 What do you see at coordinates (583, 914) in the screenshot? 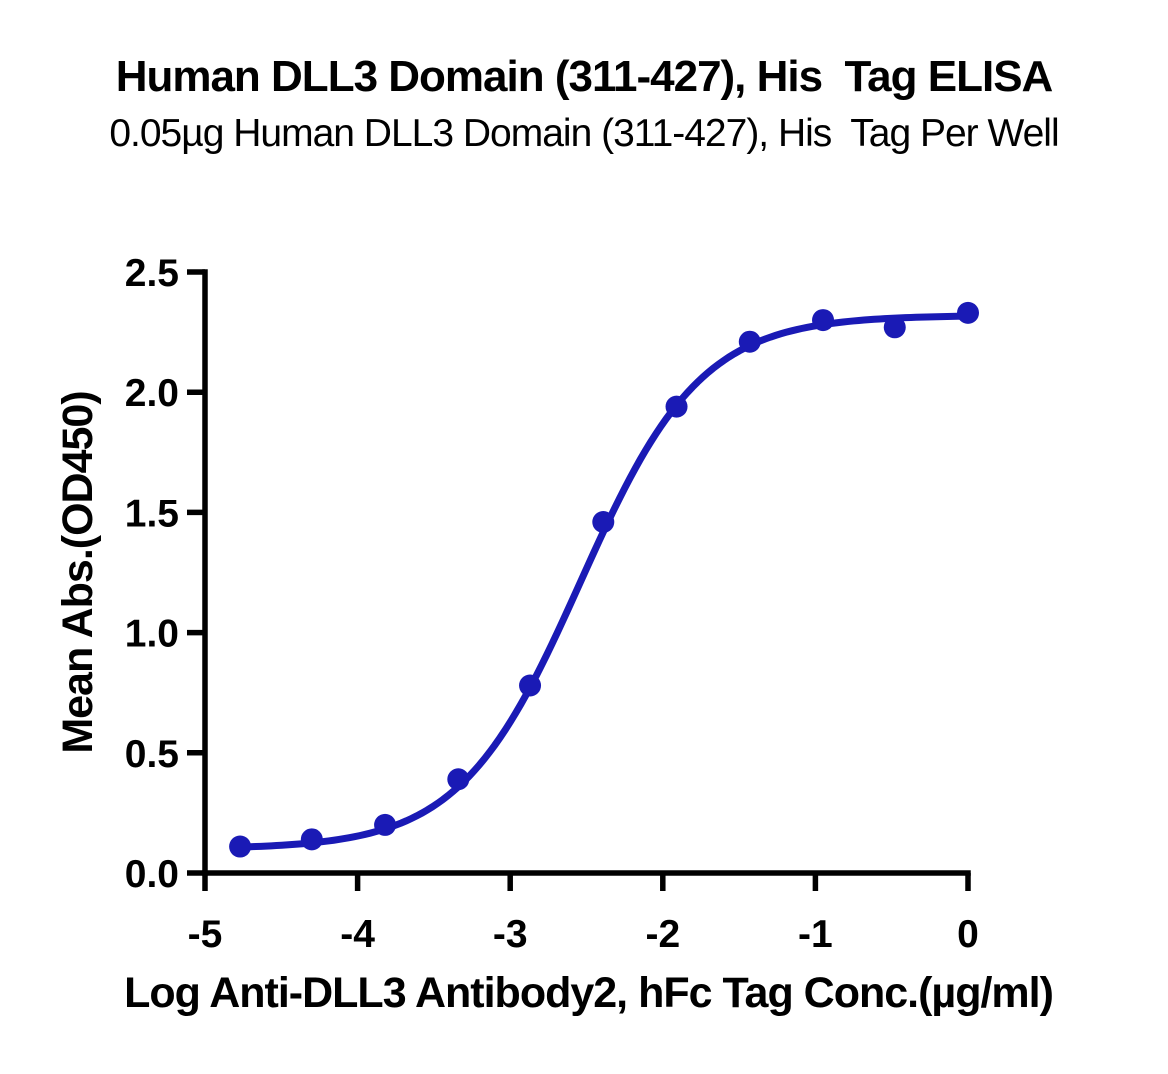
I see `x-axis-ticks: -5 -4 -3 -2 -1 0` at bounding box center [583, 914].